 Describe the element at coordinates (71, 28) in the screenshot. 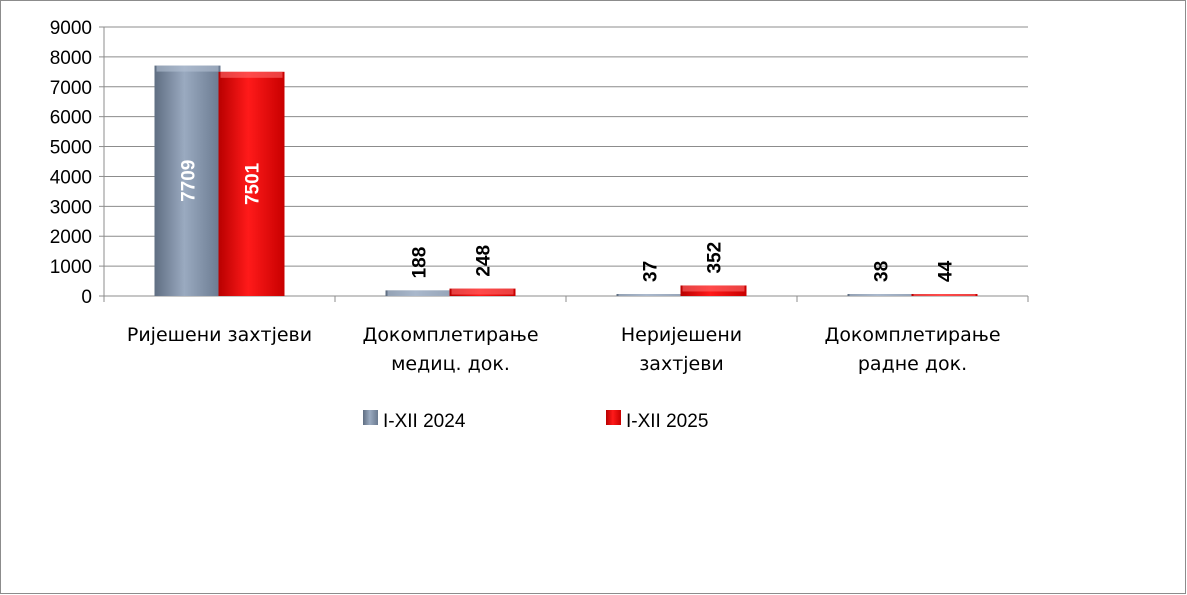

I see `y-tick-label: 9000` at that location.